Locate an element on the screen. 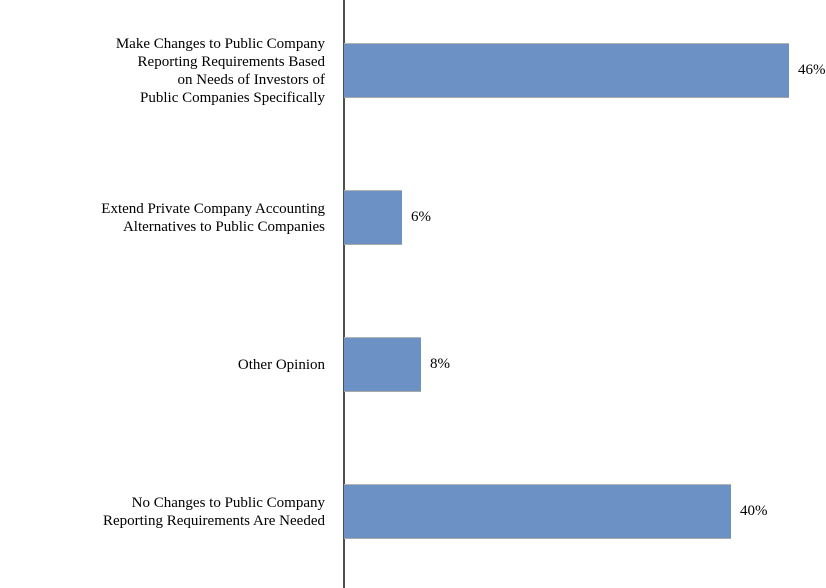 This screenshot has height=588, width=826. value-label: 8% is located at coordinates (440, 364).